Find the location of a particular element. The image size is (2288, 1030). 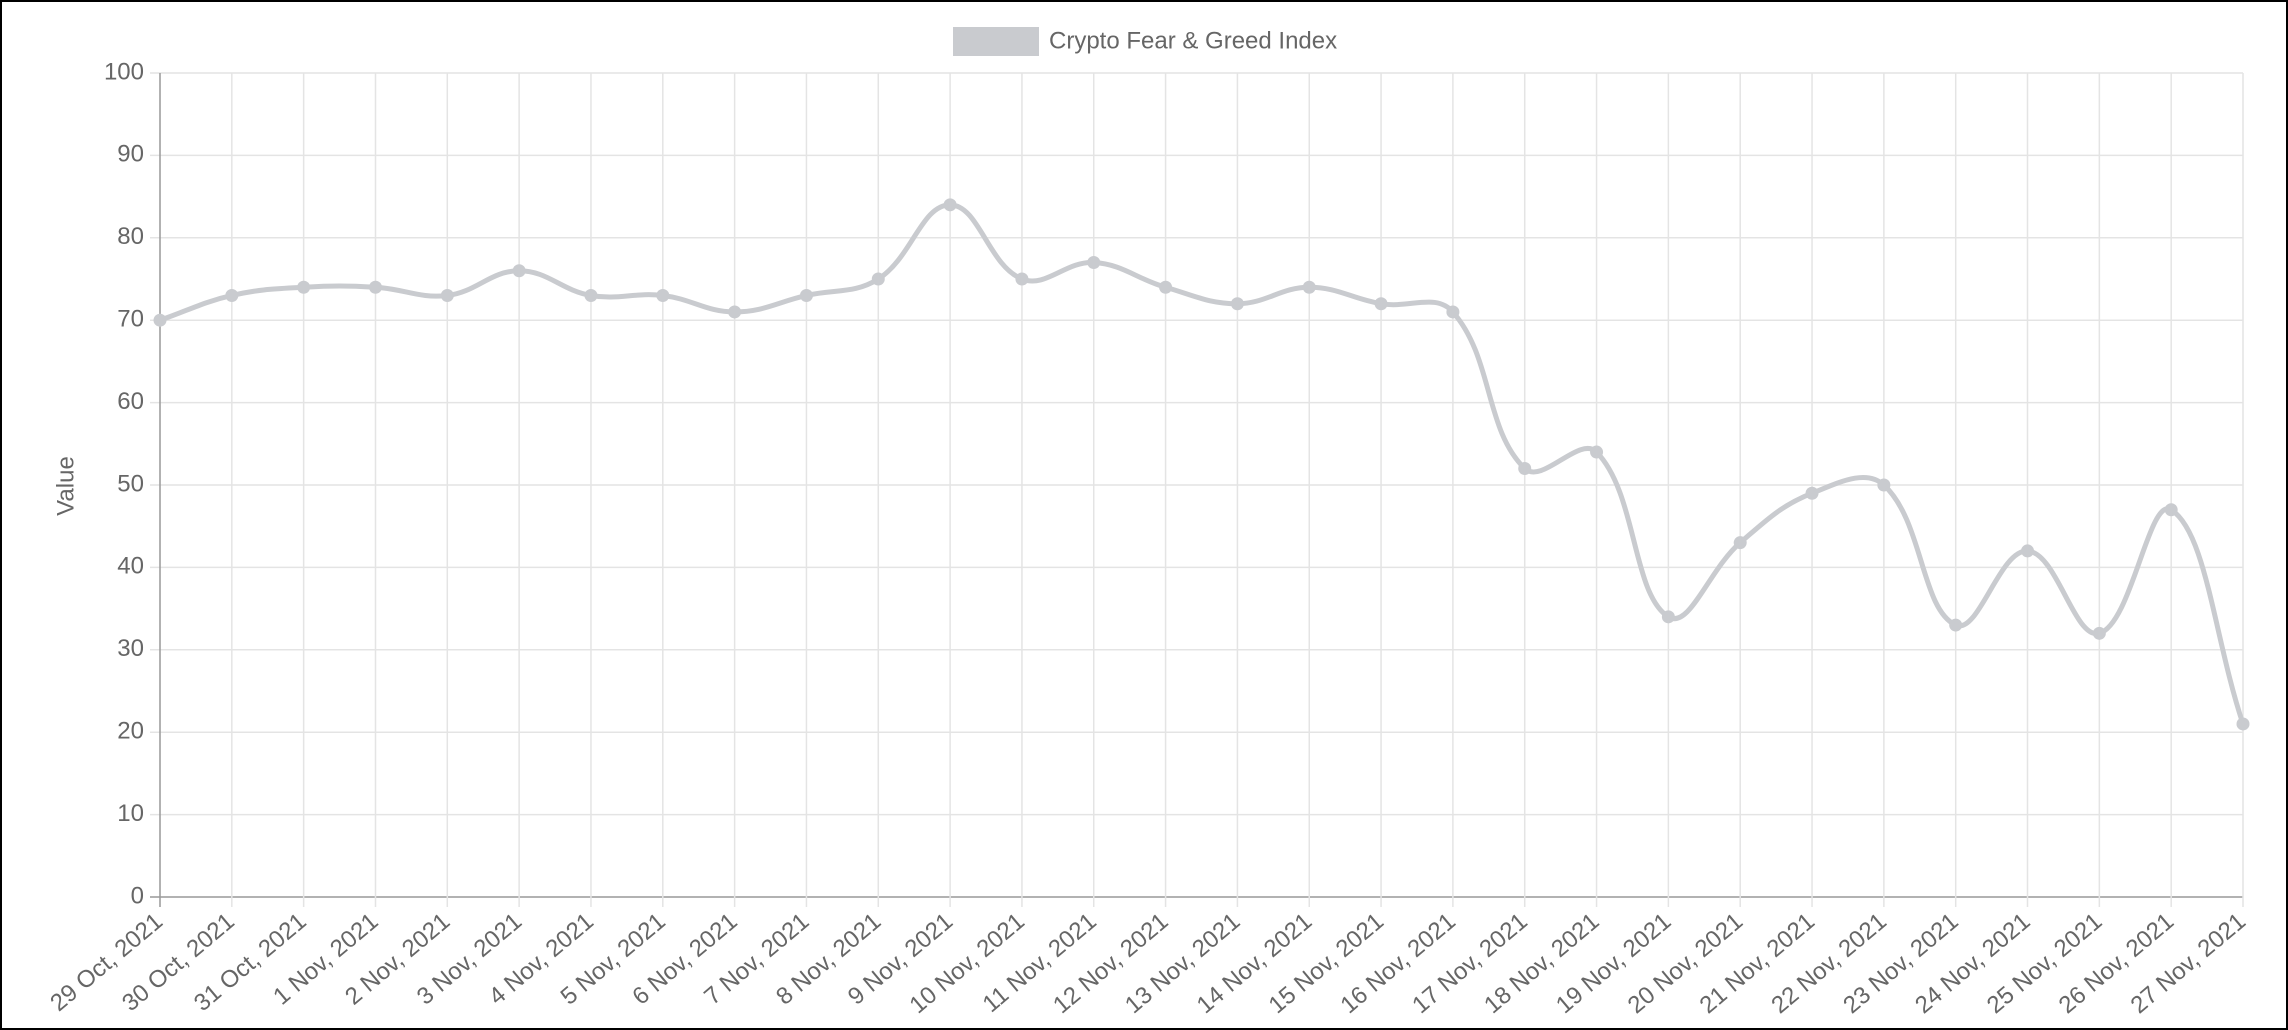

y-tick-label: 10 is located at coordinates (130, 813).